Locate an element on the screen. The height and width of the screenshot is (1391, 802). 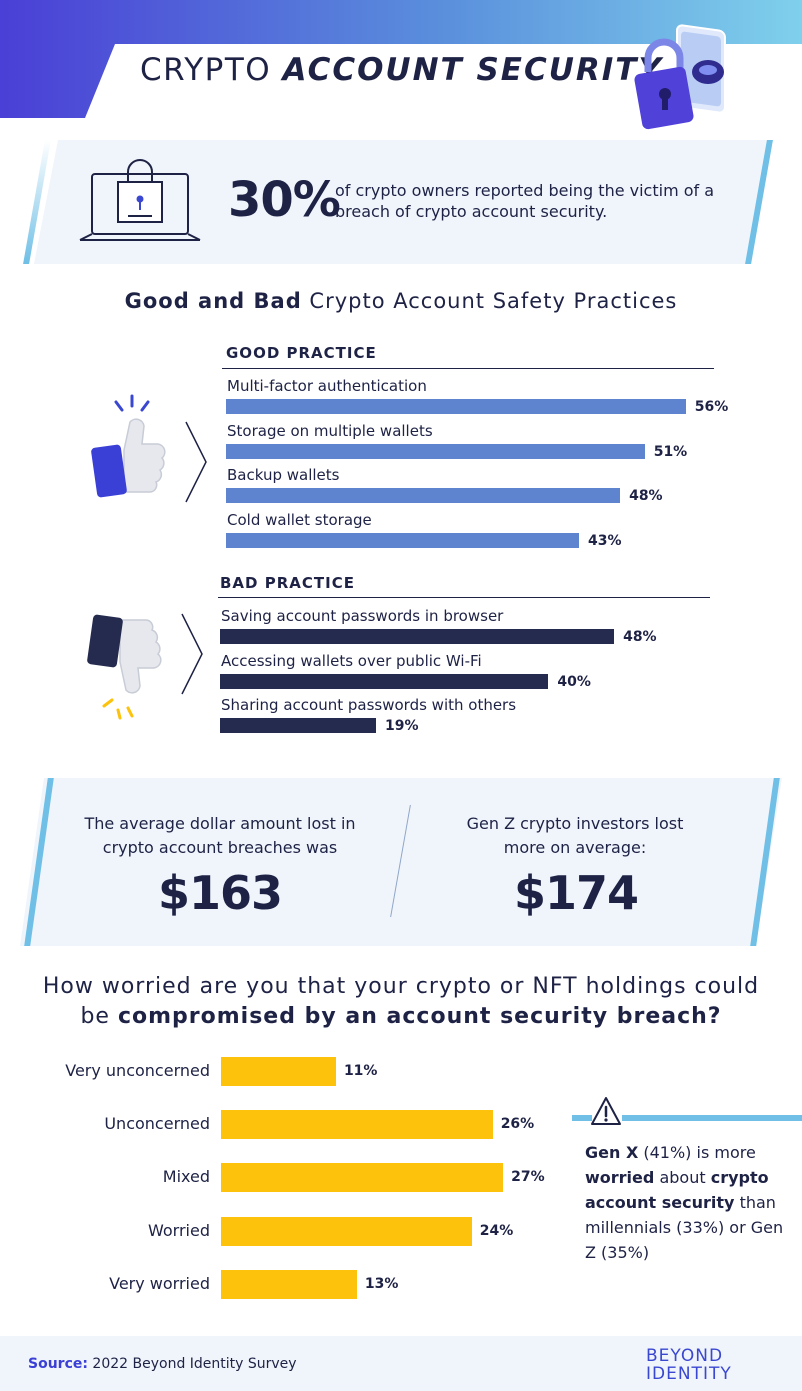
callout-text-2: about is located at coordinates (682, 1177).